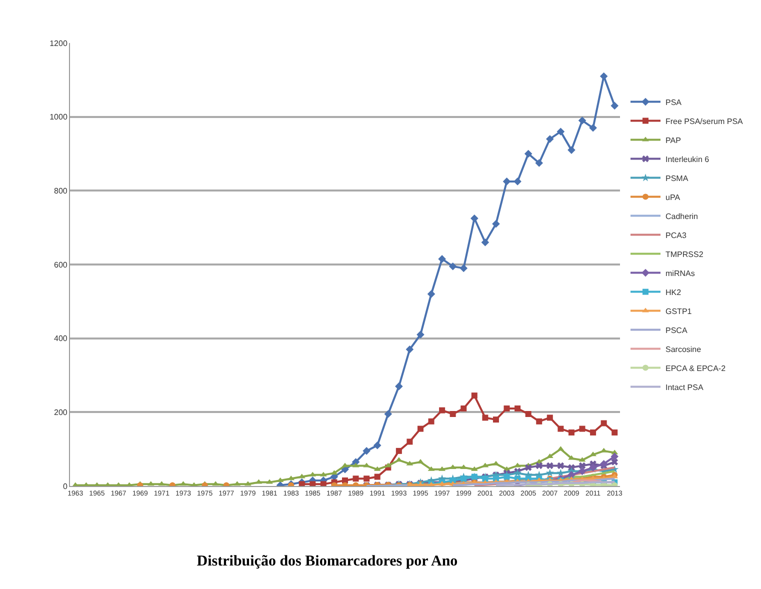 The width and height of the screenshot is (761, 589). I want to click on legend-label: PCA3, so click(676, 235).